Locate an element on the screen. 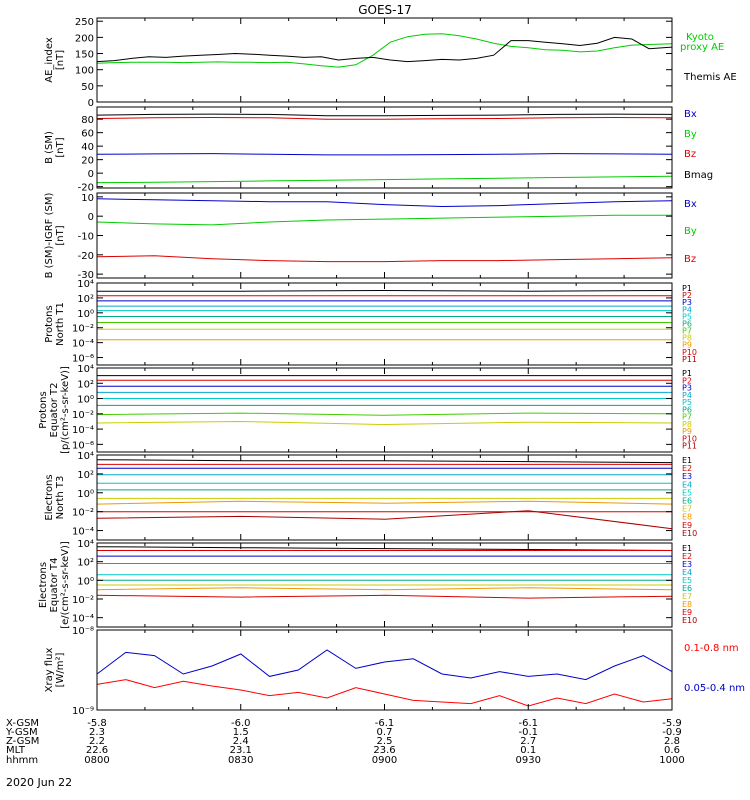 The image size is (750, 800). legend-entry: E2 is located at coordinates (687, 468).